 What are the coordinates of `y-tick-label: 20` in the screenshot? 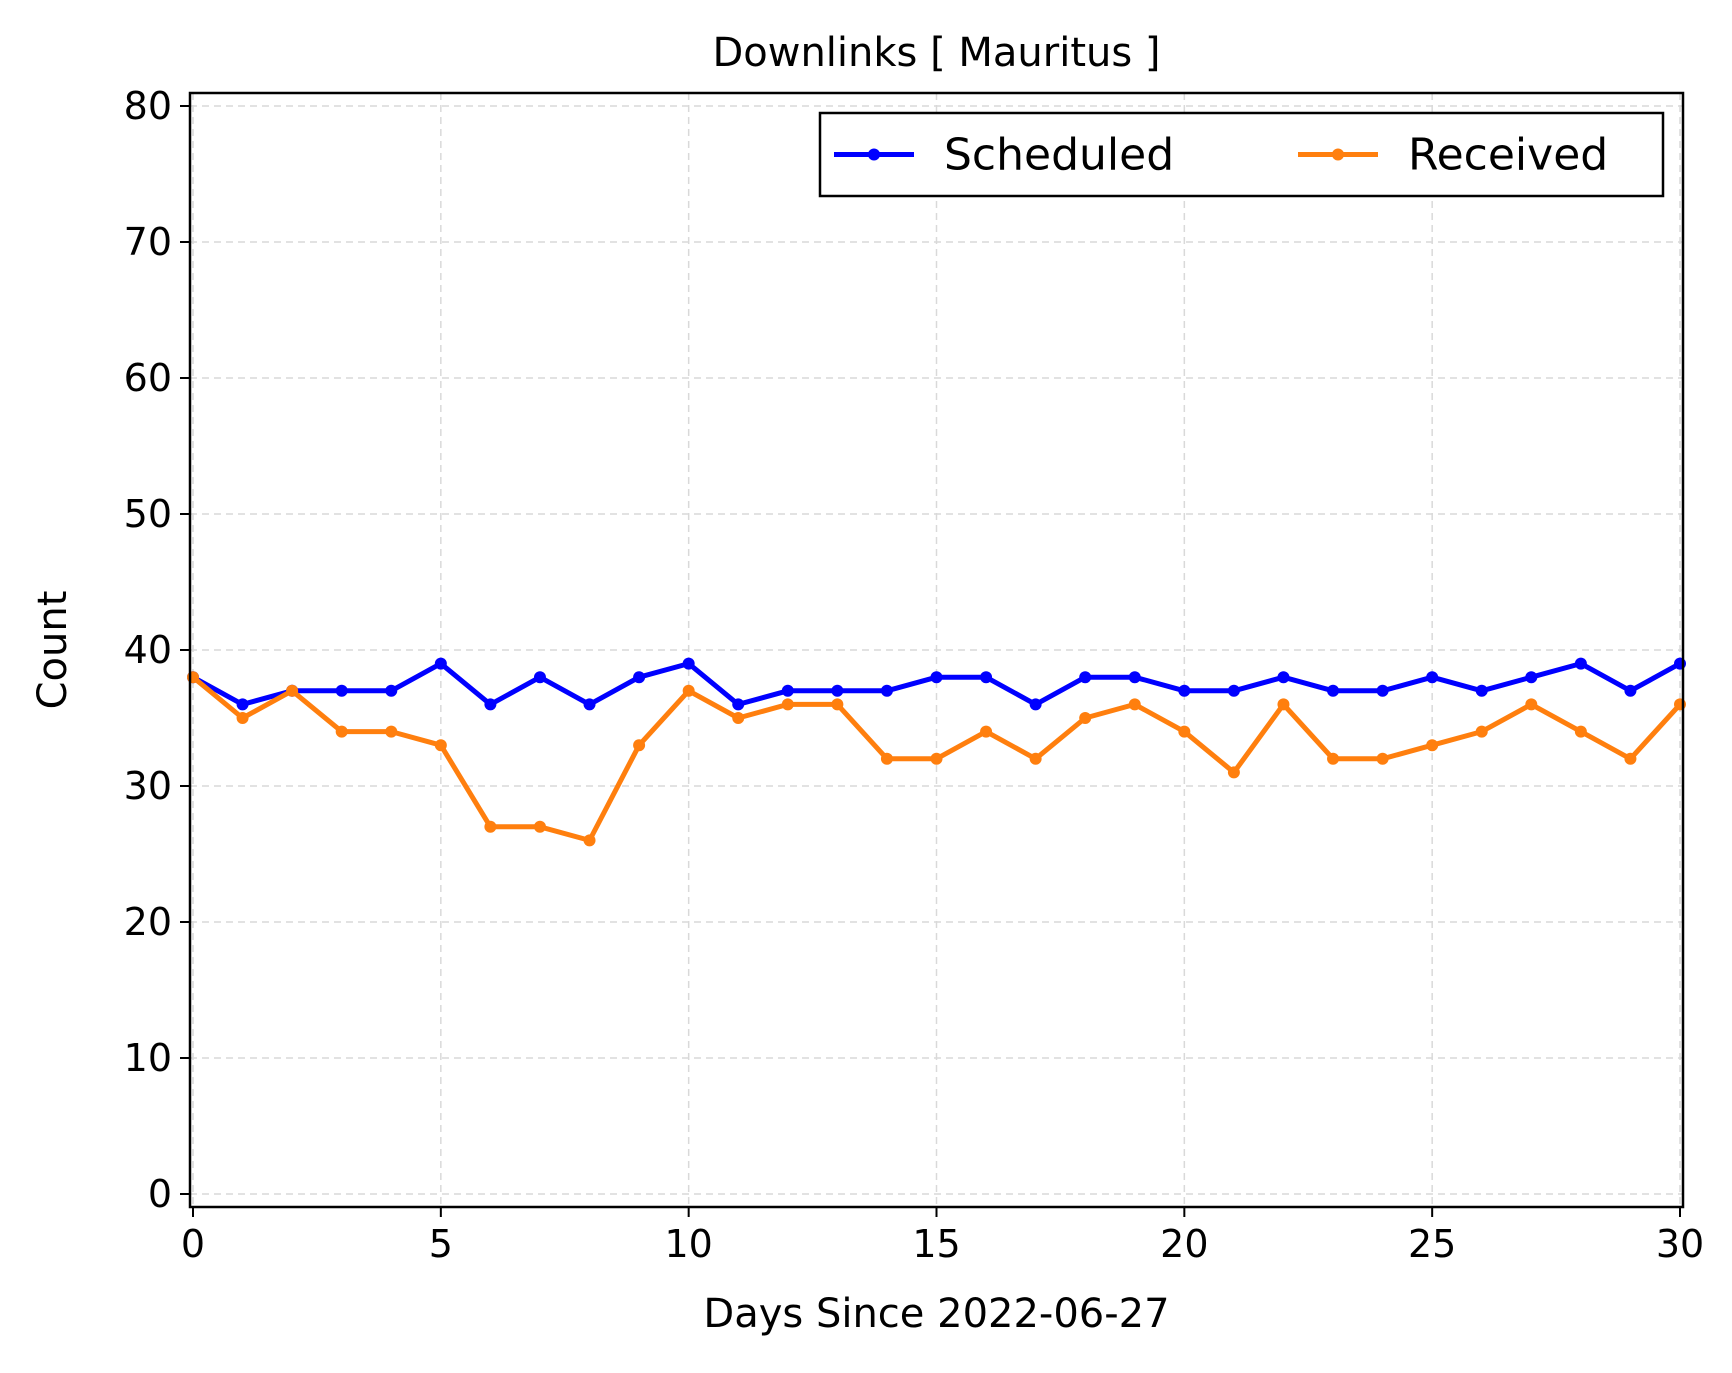 It's located at (148, 922).